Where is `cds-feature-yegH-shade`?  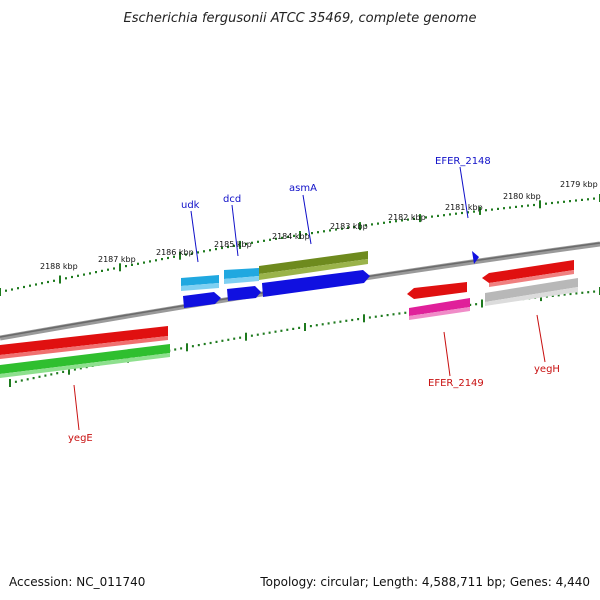 cds-feature-yegH-shade is located at coordinates (531, 296).